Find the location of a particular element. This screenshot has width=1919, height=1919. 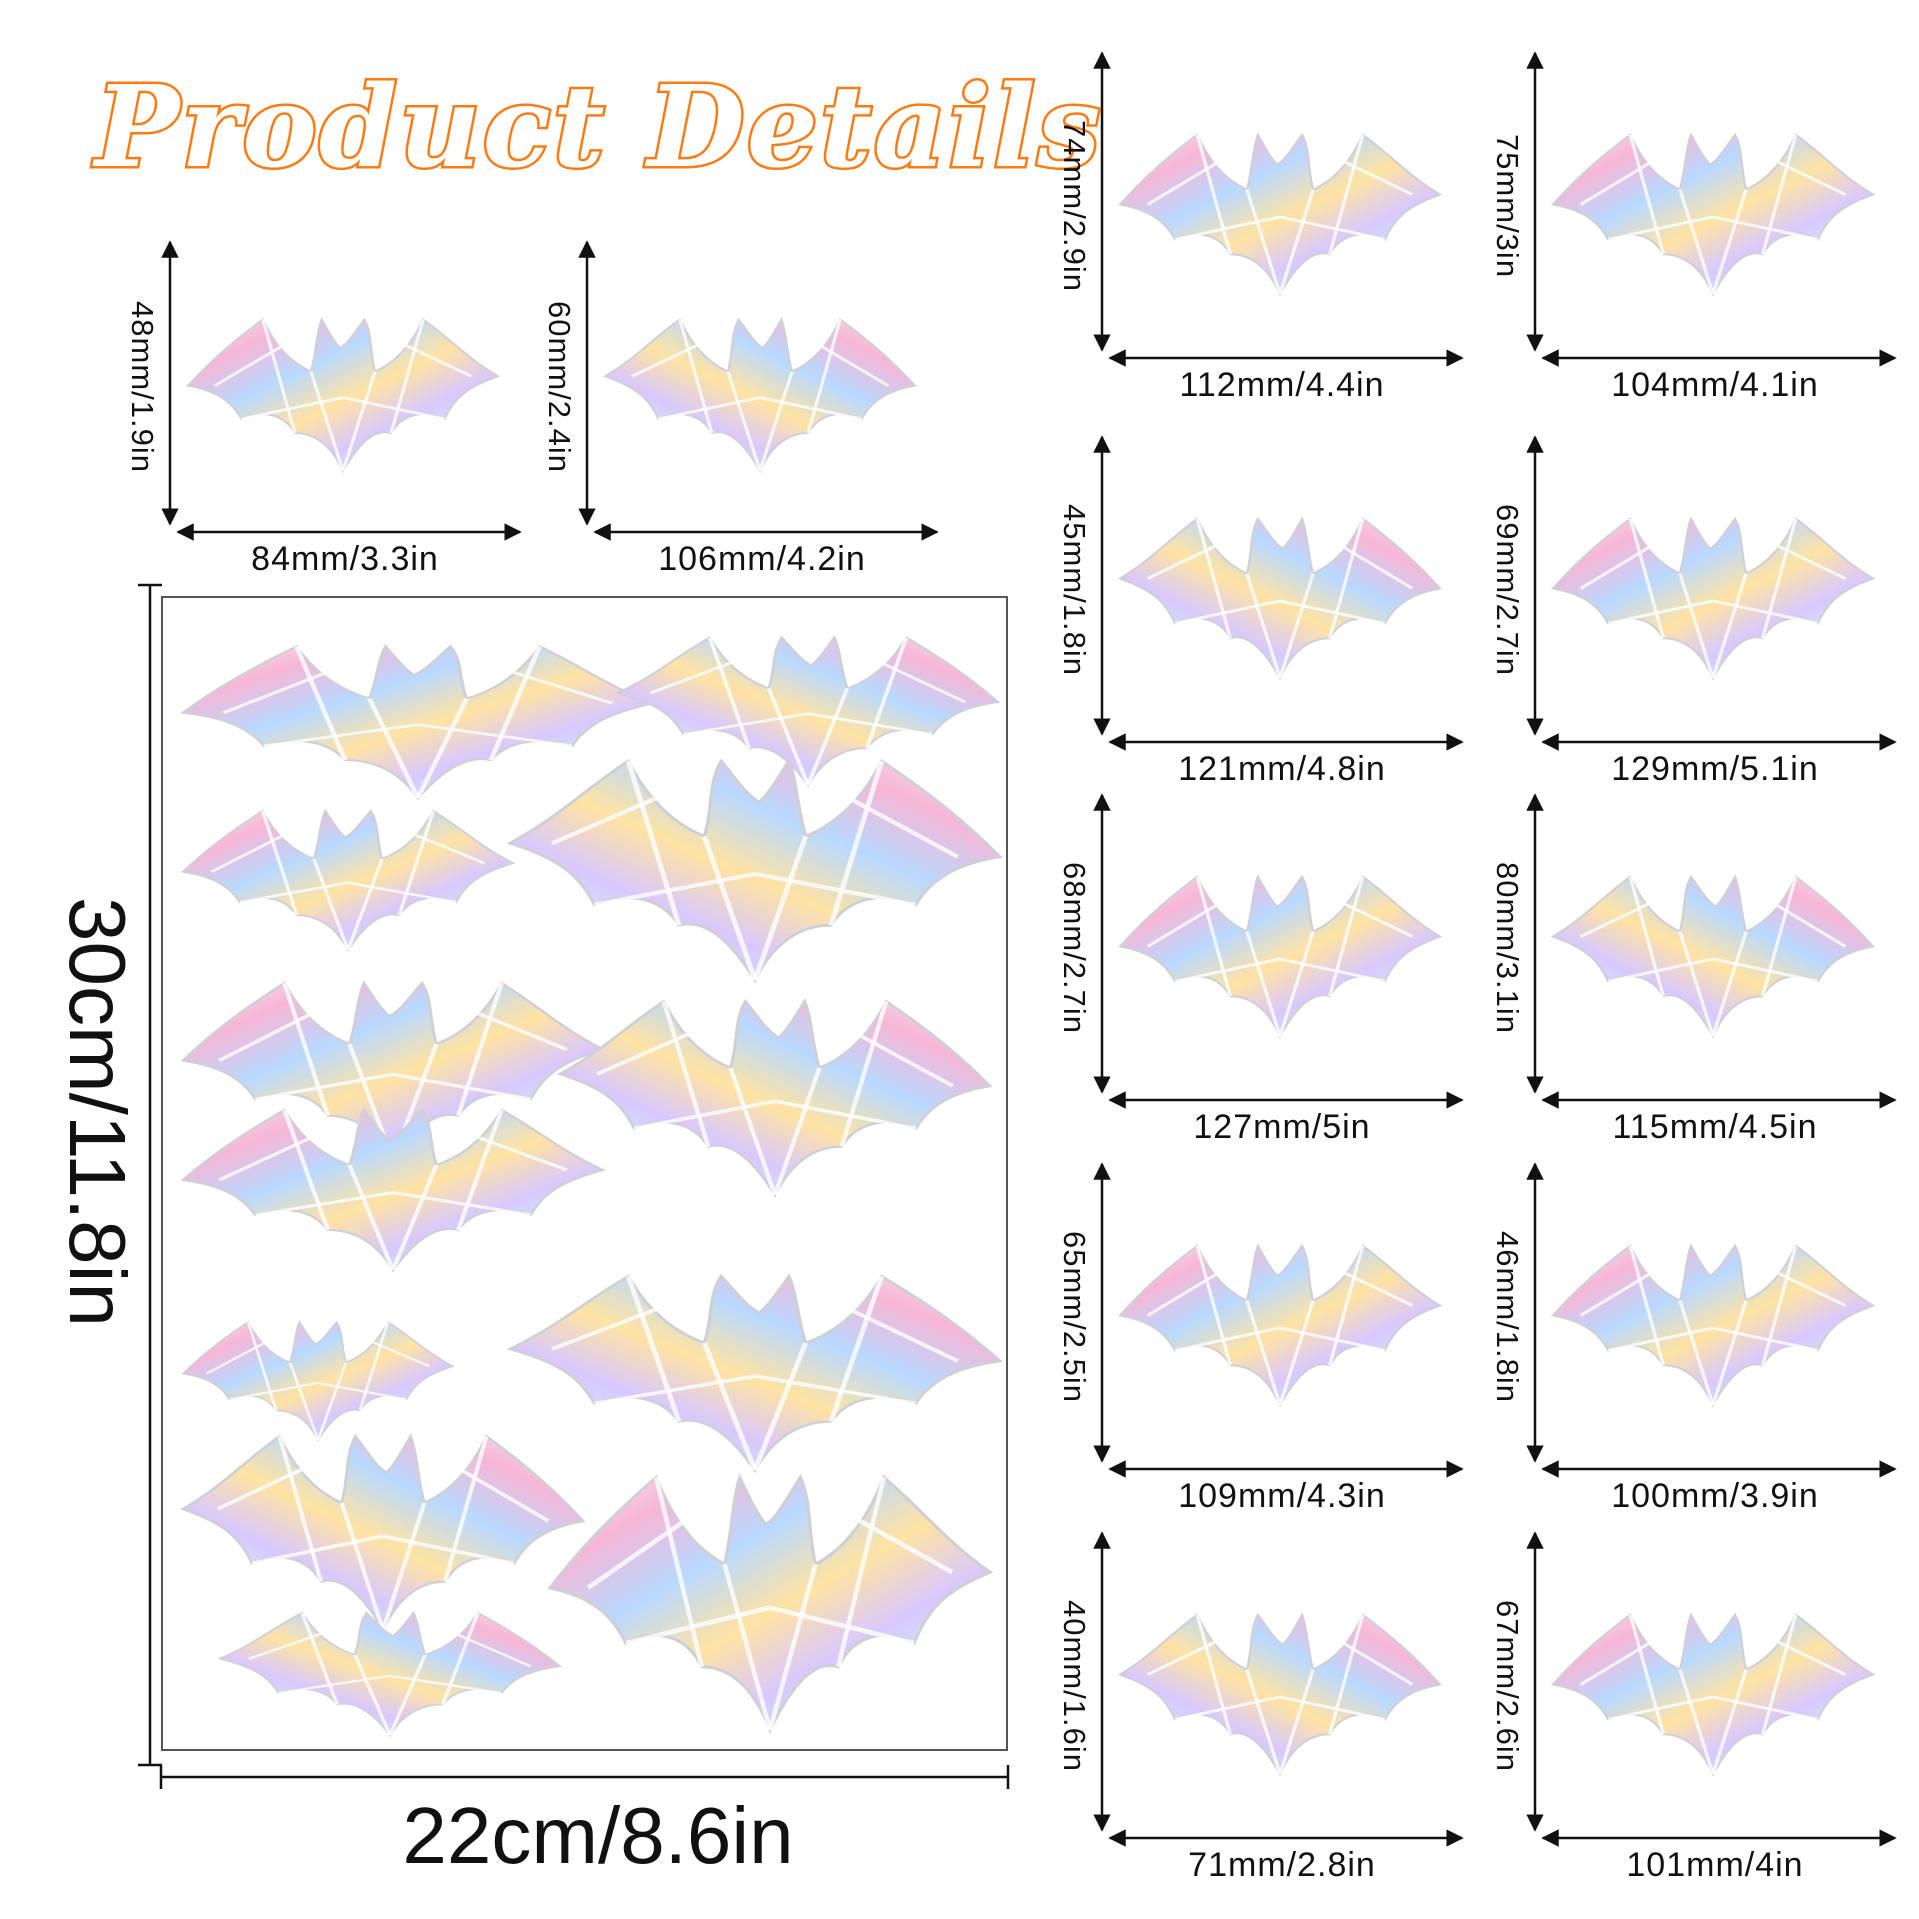

decal-width-label: 127mm/5in is located at coordinates (1282, 1127).